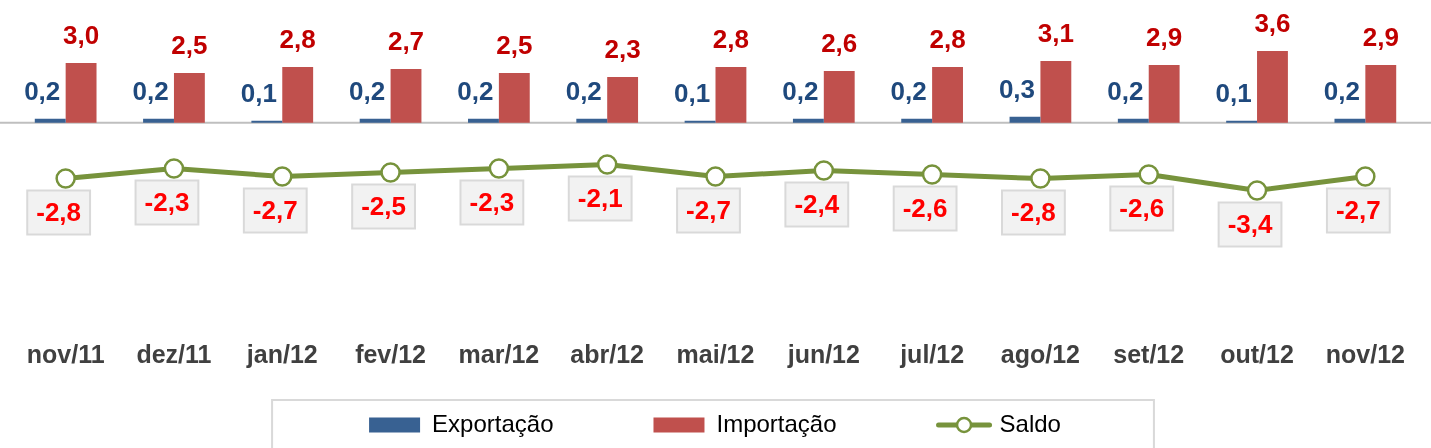 The width and height of the screenshot is (1431, 448). I want to click on x-tick-label: mai/12, so click(715, 353).